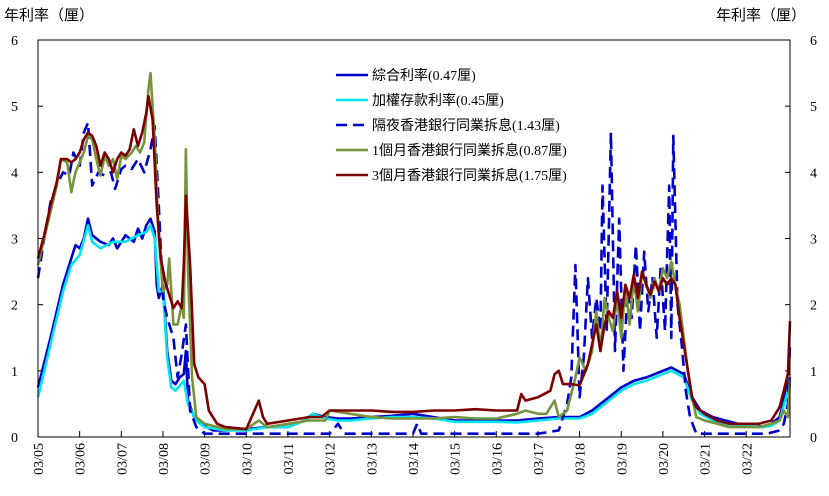  Describe the element at coordinates (14, 173) in the screenshot. I see `y-tick-label-left: 4` at that location.